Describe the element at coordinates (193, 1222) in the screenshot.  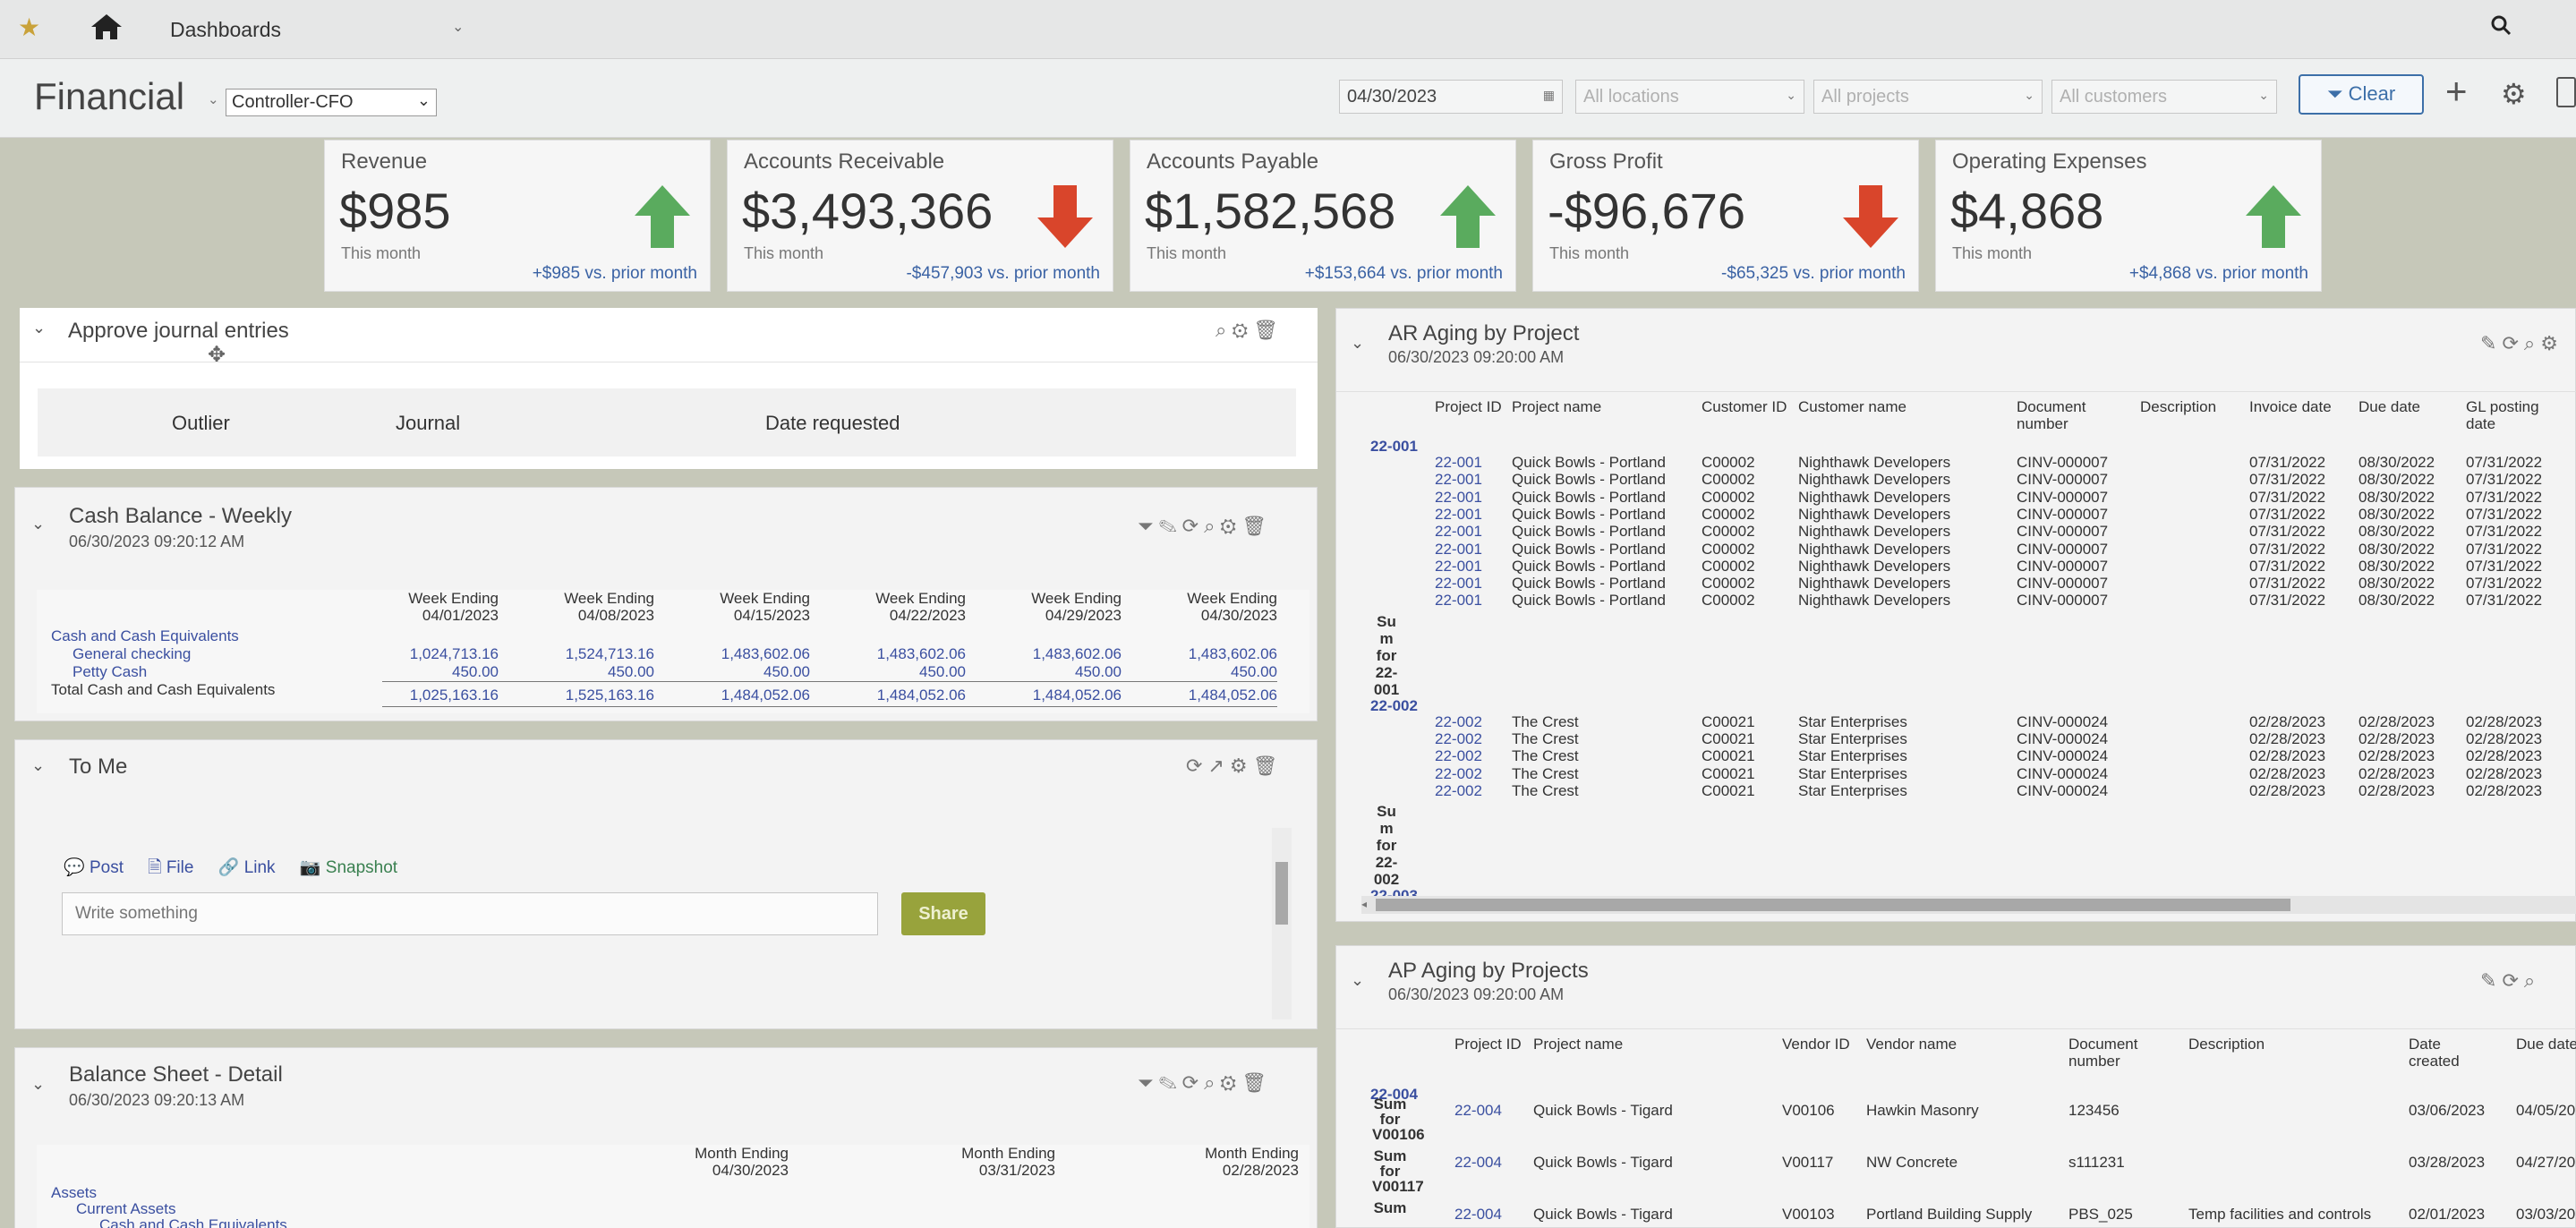
I see `row-label: Cash and Cash Equivalents` at that location.